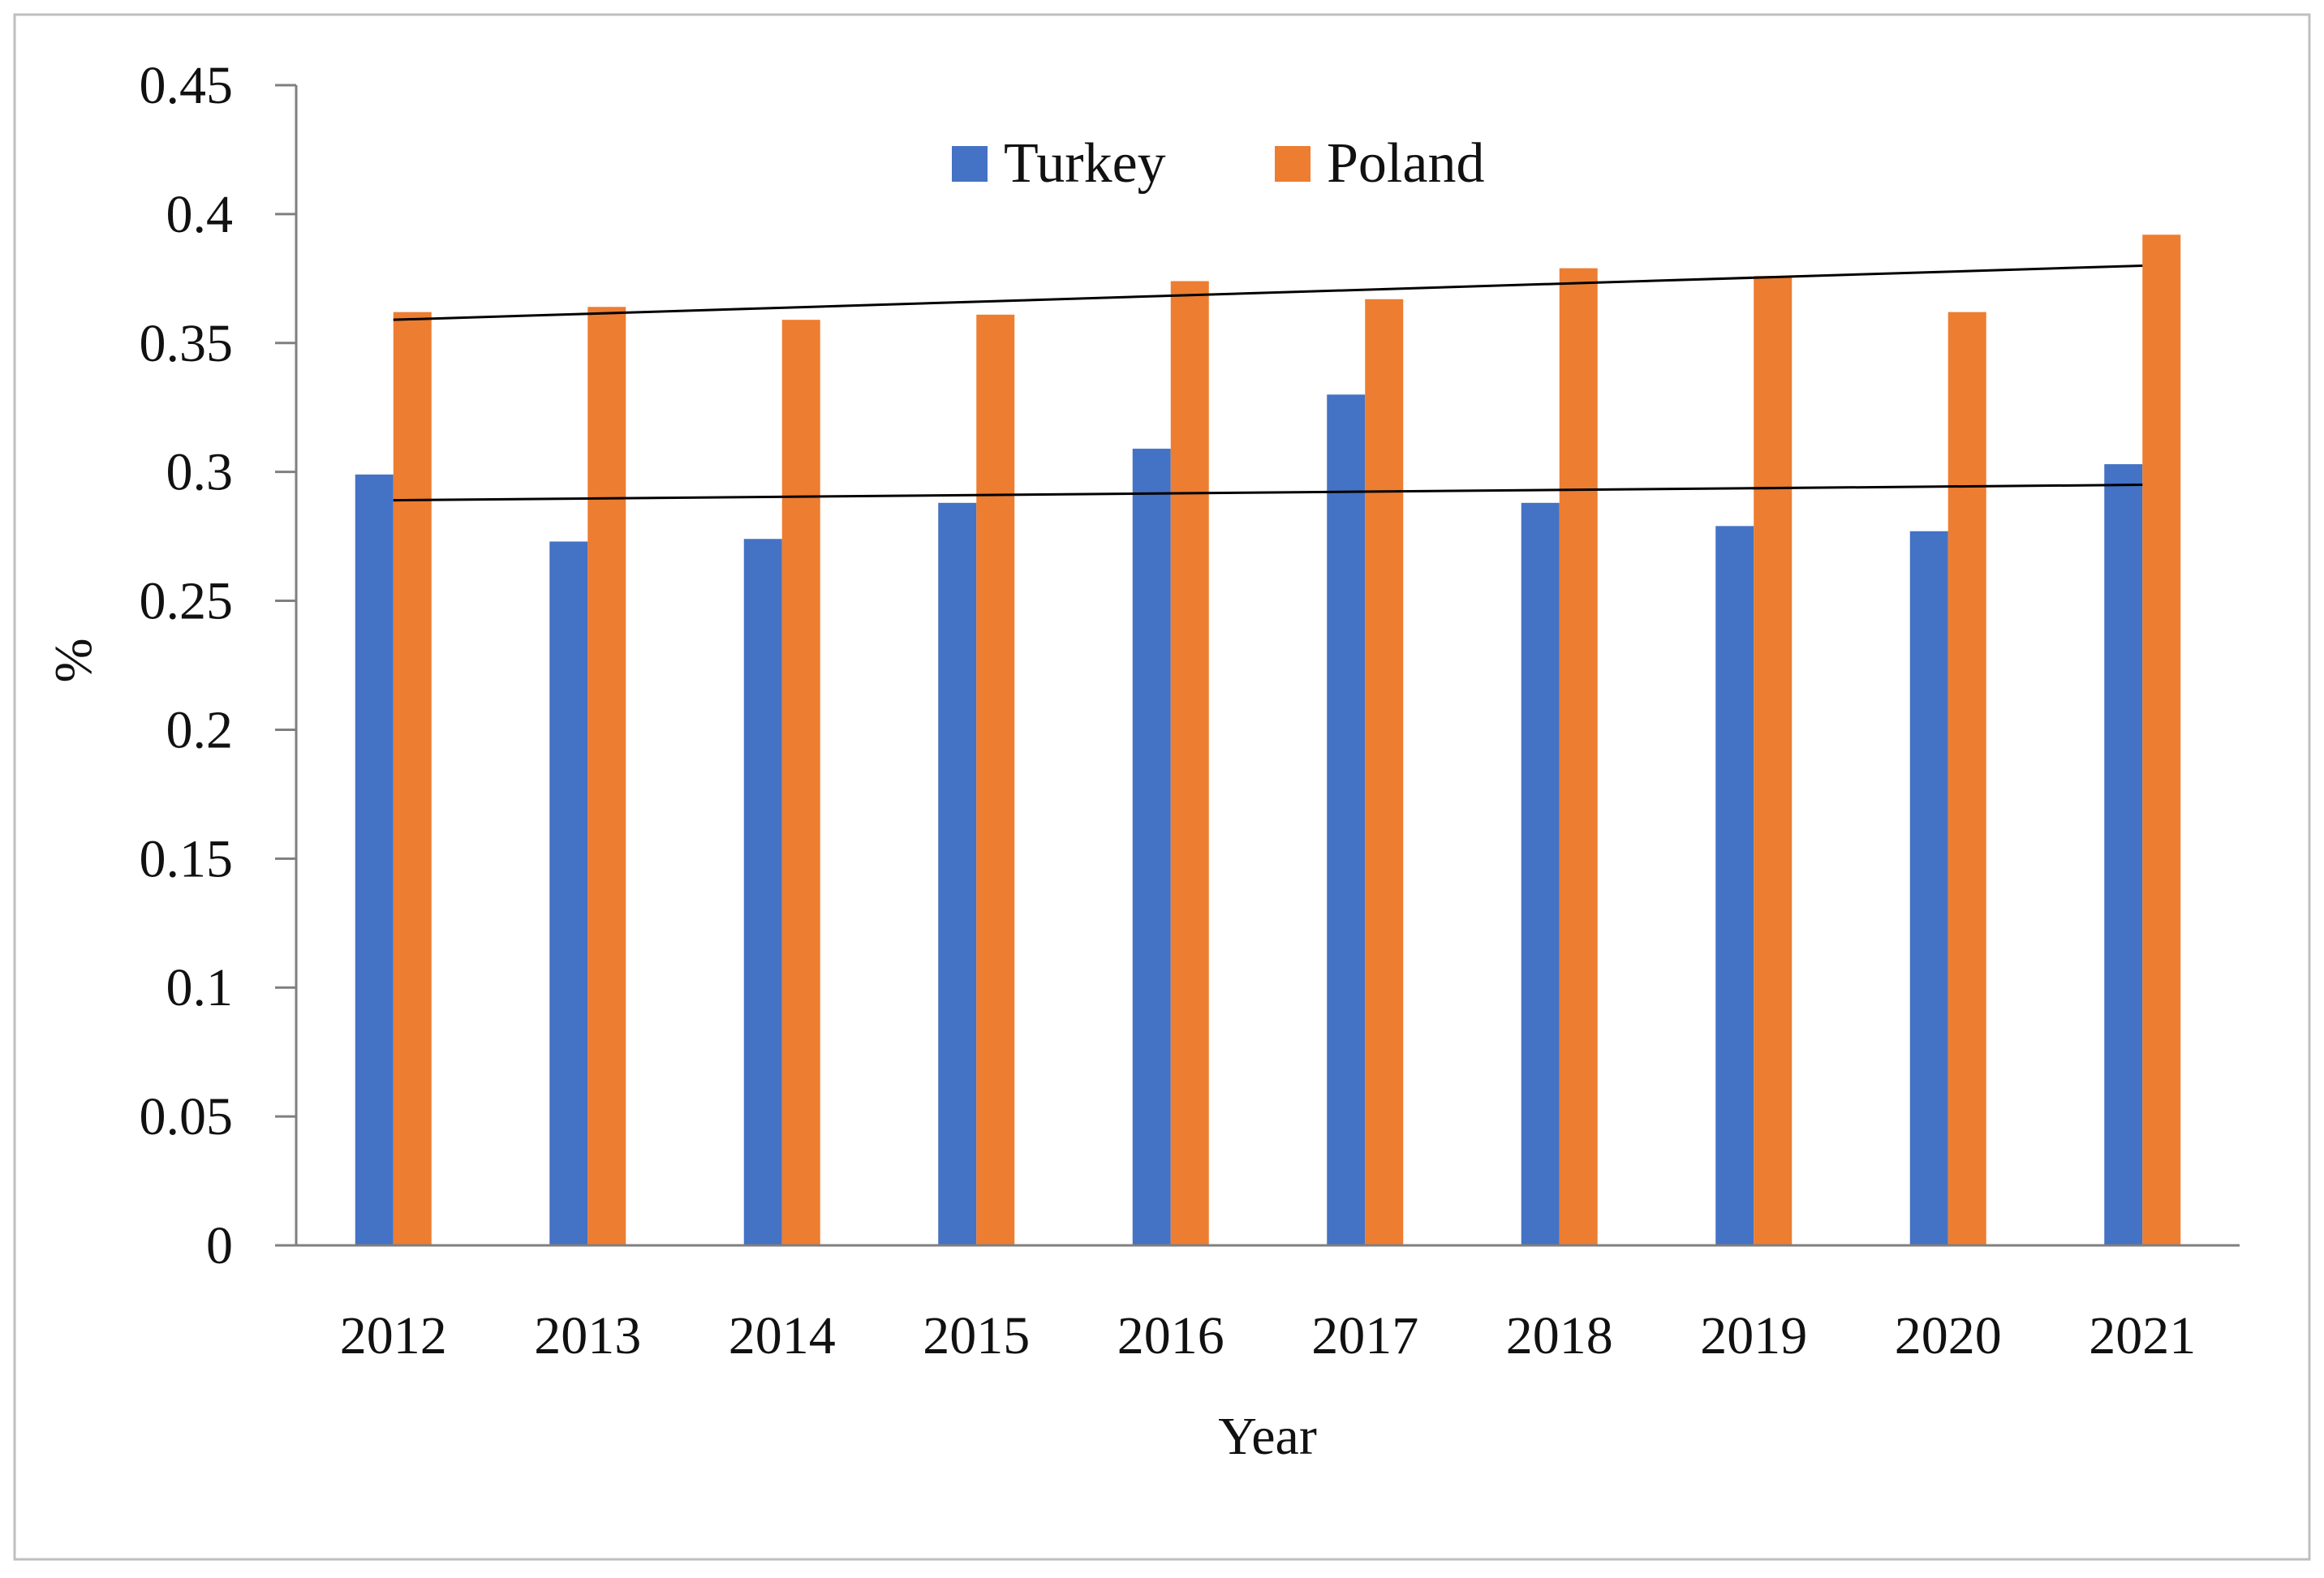 The width and height of the screenshot is (2324, 1578). Describe the element at coordinates (1364, 1335) in the screenshot. I see `x-tick-label: 2017` at that location.